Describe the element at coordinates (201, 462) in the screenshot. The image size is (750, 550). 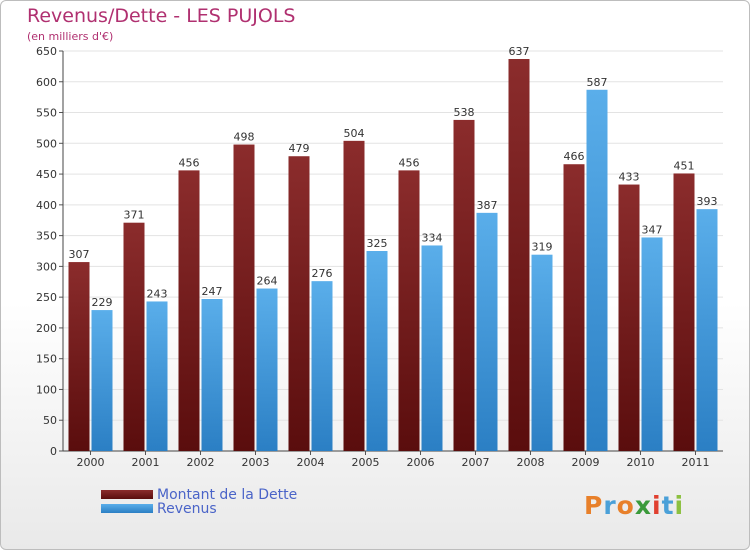
I see `x-tick-label: 2002` at that location.